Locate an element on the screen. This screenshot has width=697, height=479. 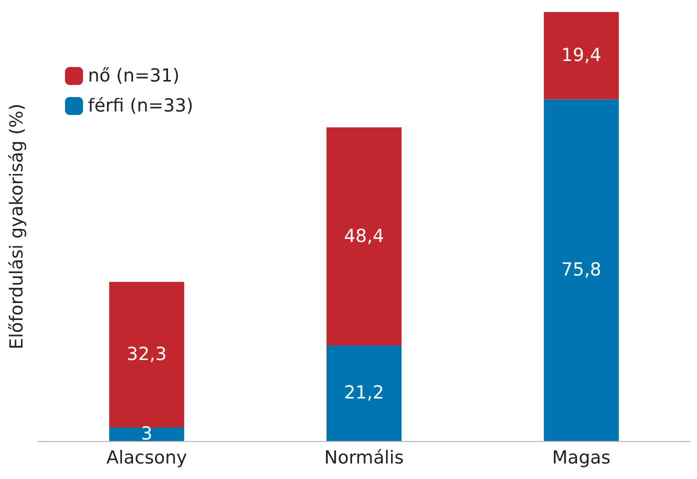
x-tick-label: Magas is located at coordinates (581, 458).